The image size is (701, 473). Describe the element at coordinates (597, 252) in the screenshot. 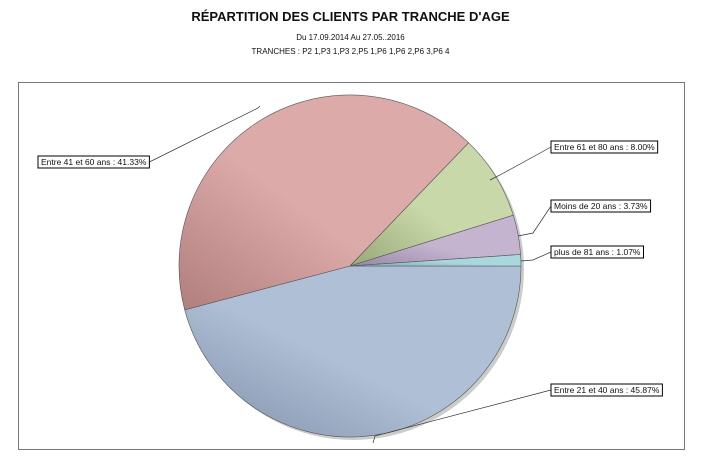

I see `slice-label: plus de 81 ans : 1.07%` at that location.